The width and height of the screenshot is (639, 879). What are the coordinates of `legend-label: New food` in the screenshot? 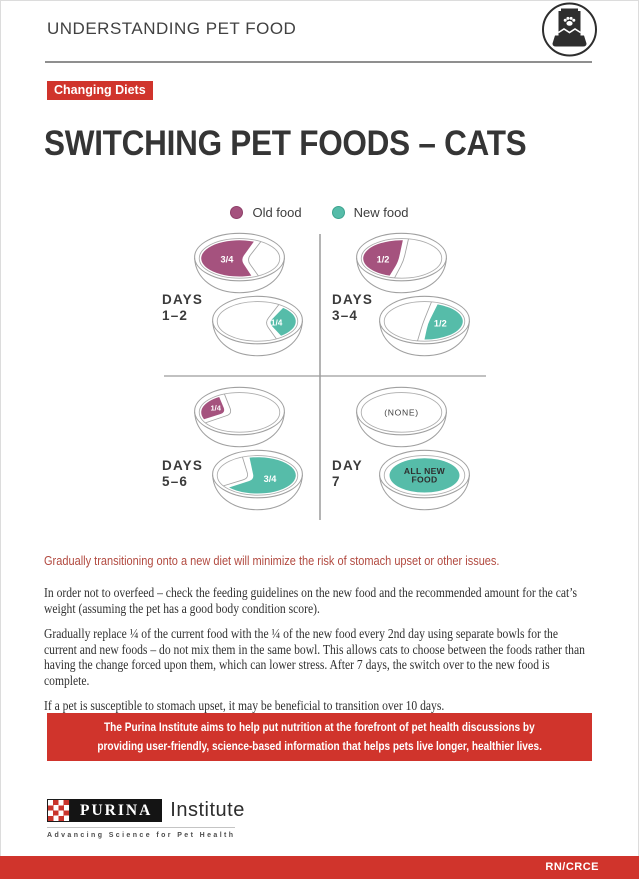 It's located at (381, 212).